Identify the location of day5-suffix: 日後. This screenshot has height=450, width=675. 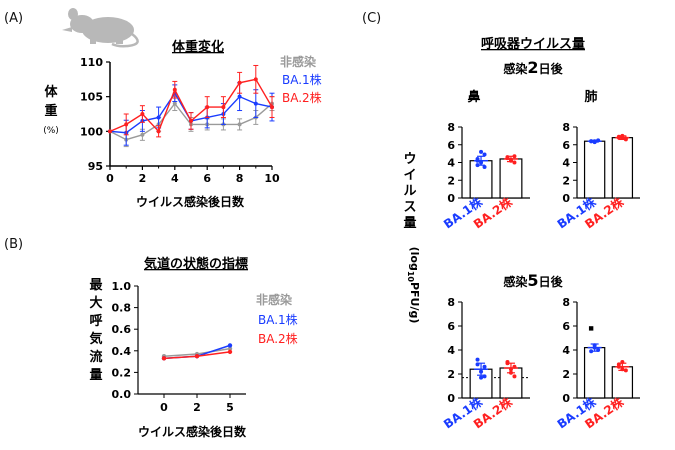
(551, 281).